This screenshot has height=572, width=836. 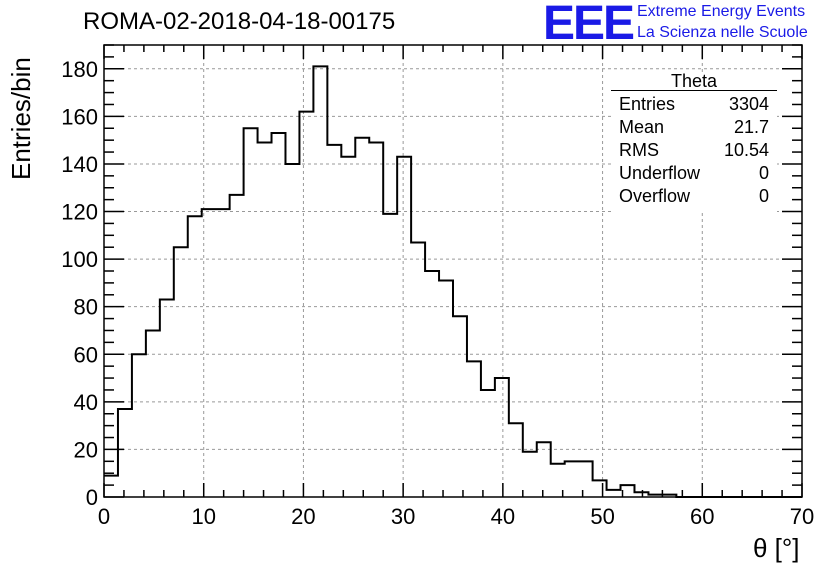 What do you see at coordinates (721, 11) in the screenshot?
I see `logo-subtitle-1: Extreme Energy Events` at bounding box center [721, 11].